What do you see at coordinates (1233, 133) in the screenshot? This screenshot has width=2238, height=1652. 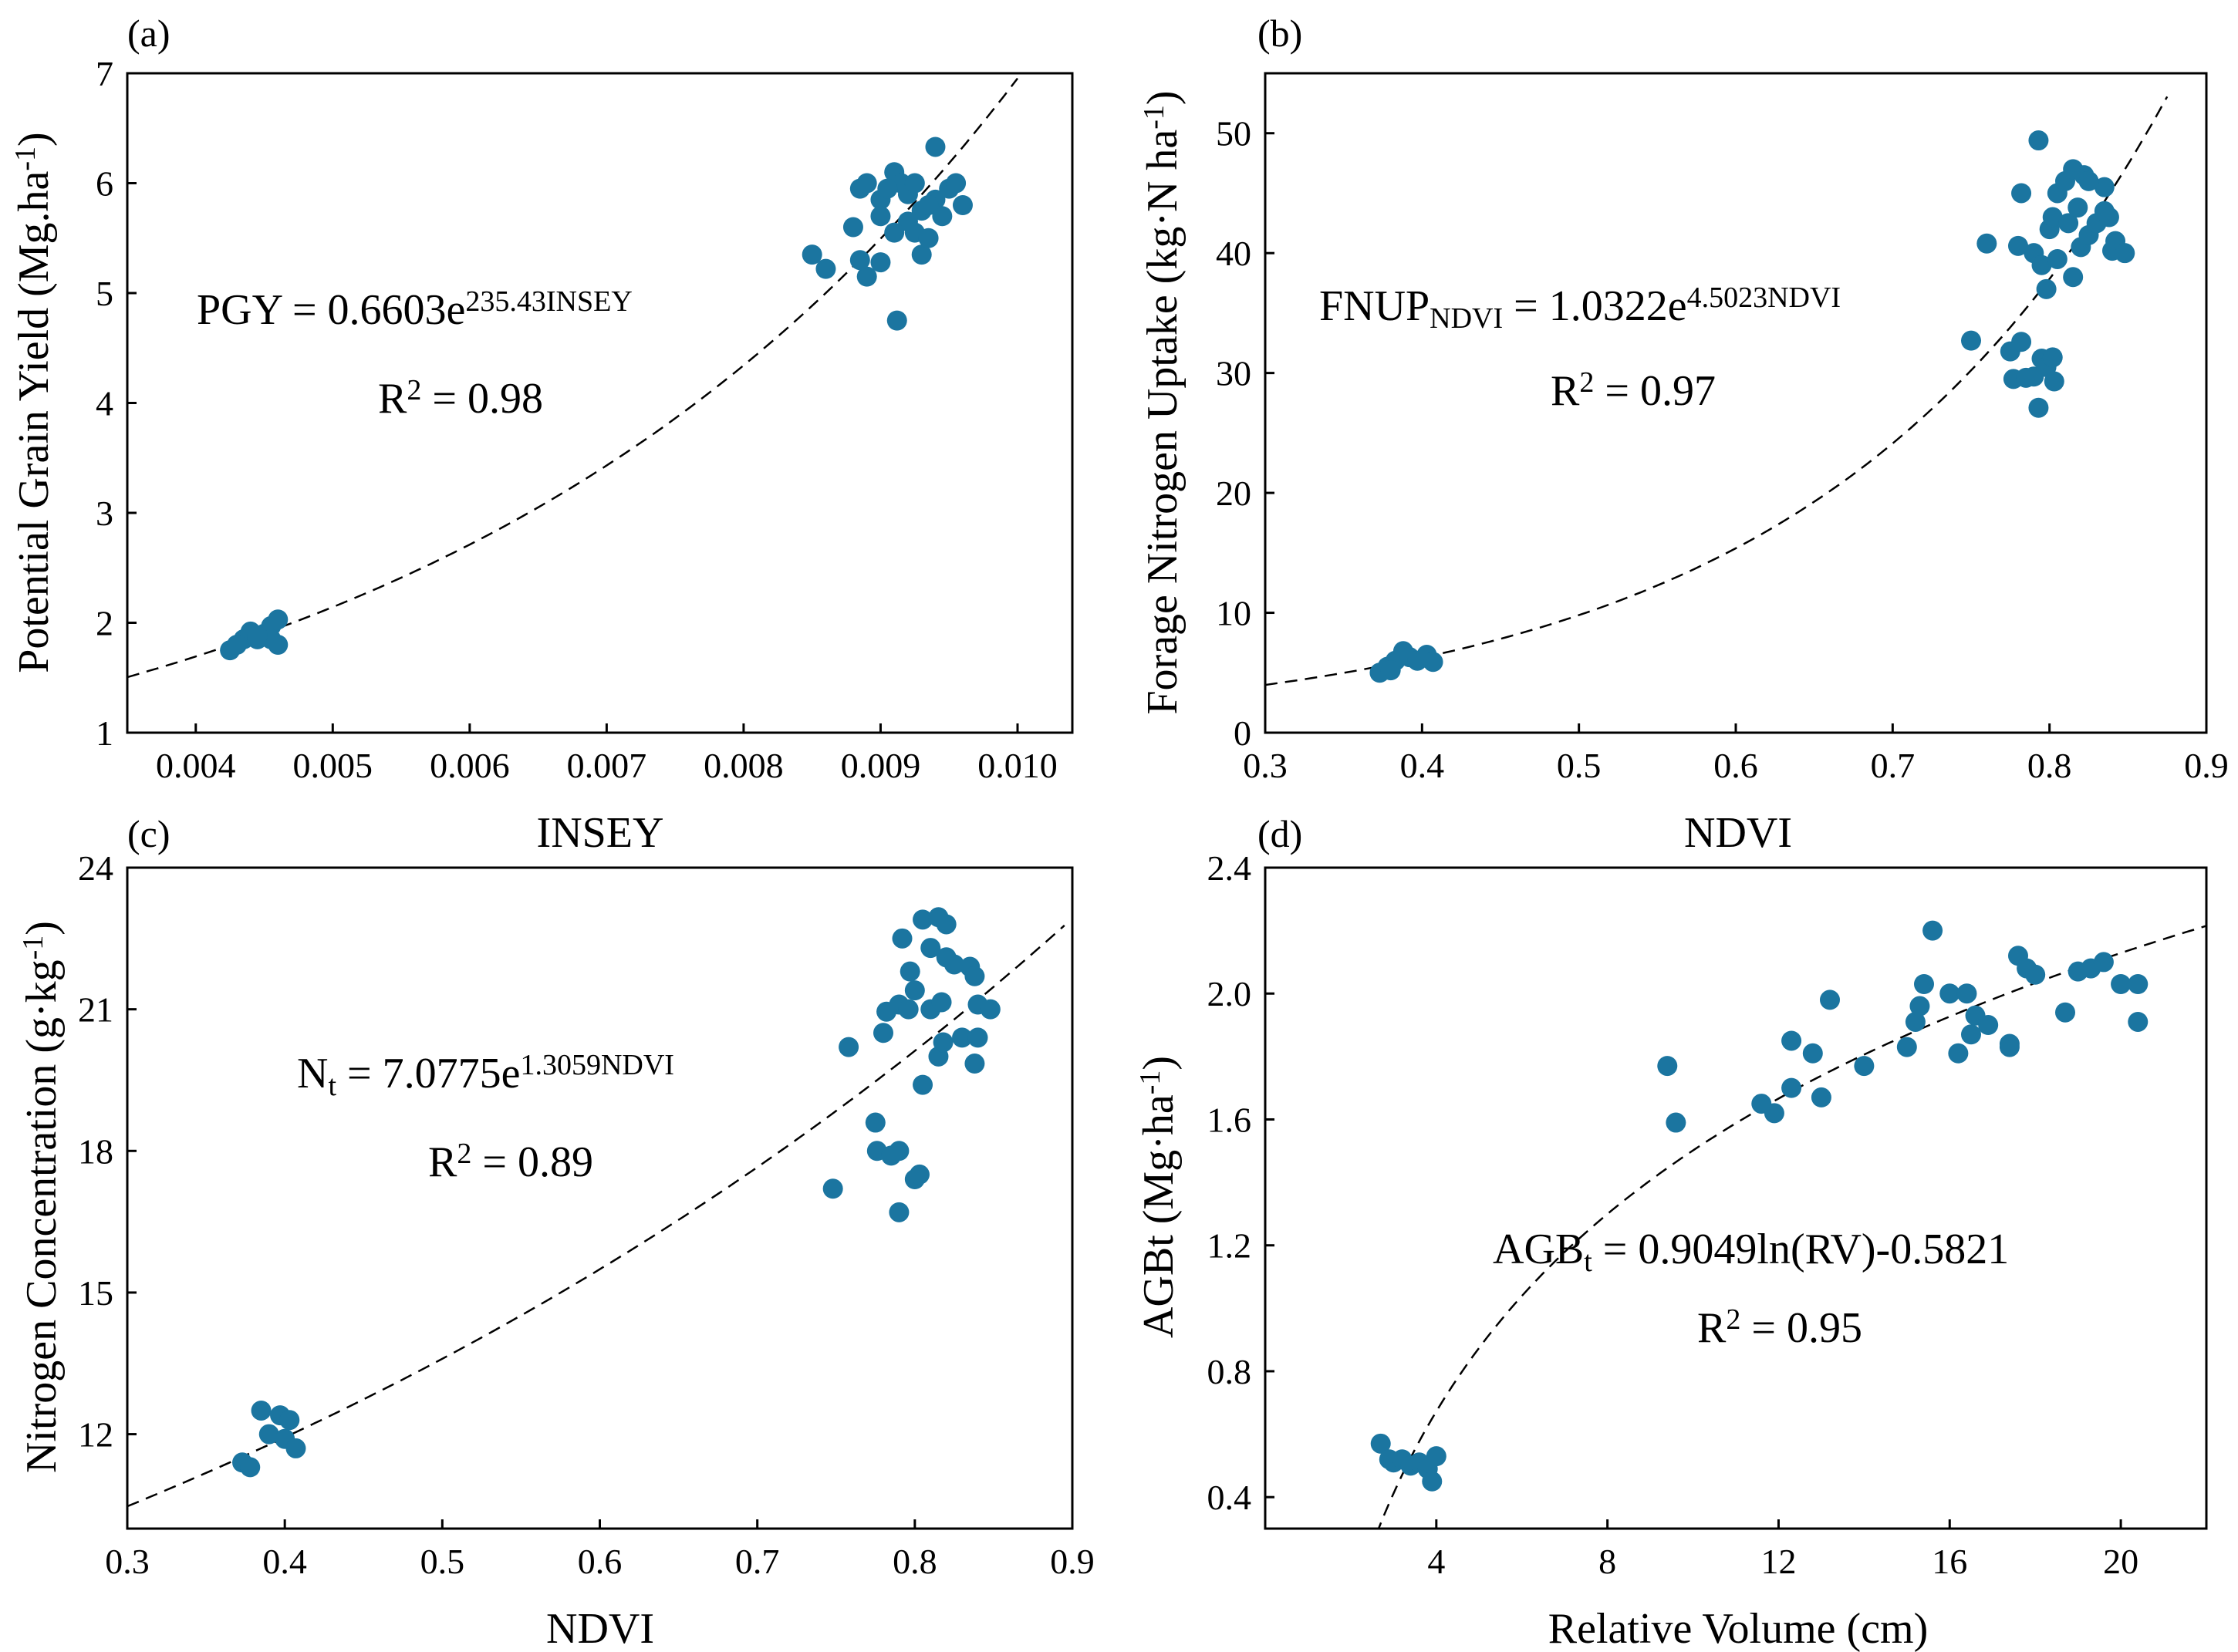 I see `y-tick-label: 50` at bounding box center [1233, 133].